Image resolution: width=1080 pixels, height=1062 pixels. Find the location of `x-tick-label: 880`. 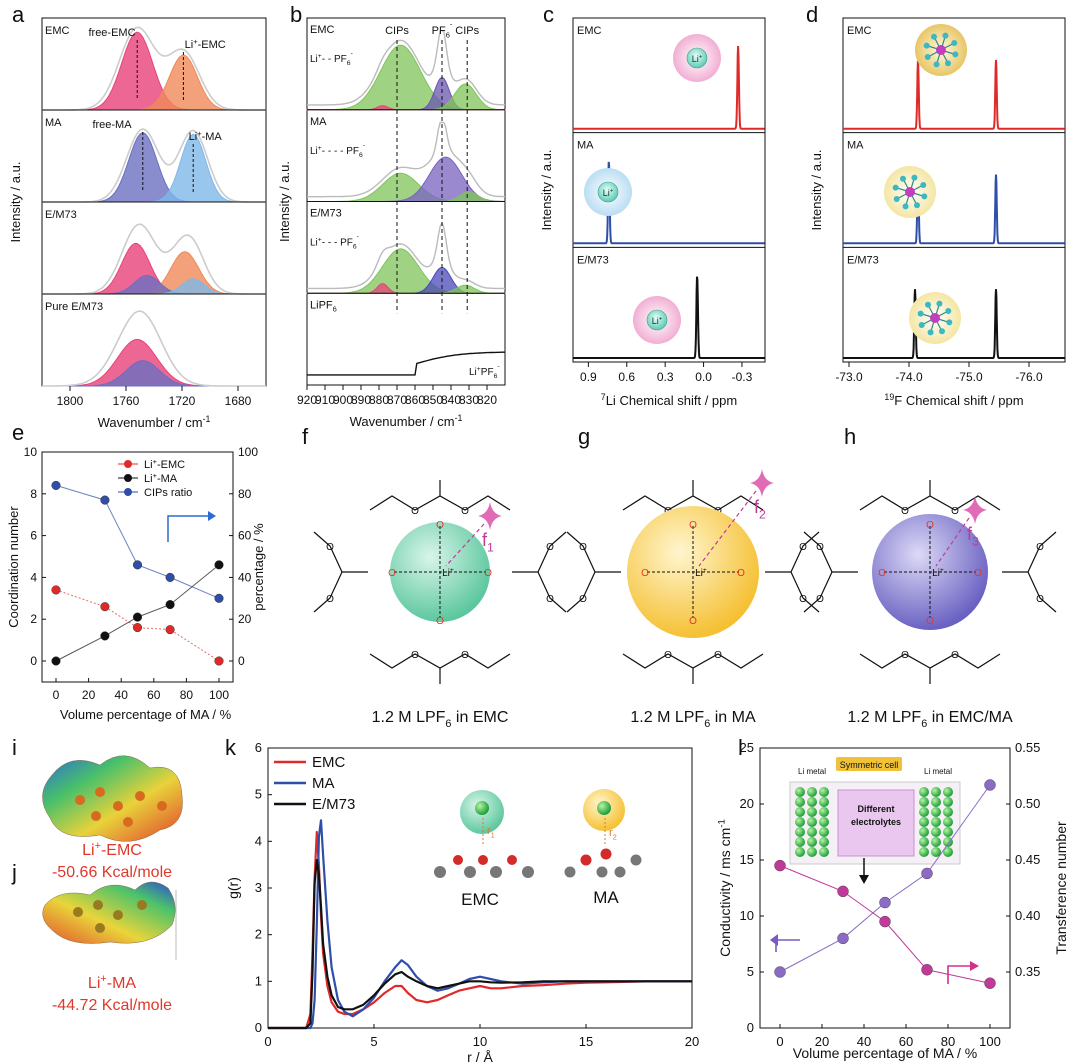

x-tick-label: 880 is located at coordinates (379, 400).